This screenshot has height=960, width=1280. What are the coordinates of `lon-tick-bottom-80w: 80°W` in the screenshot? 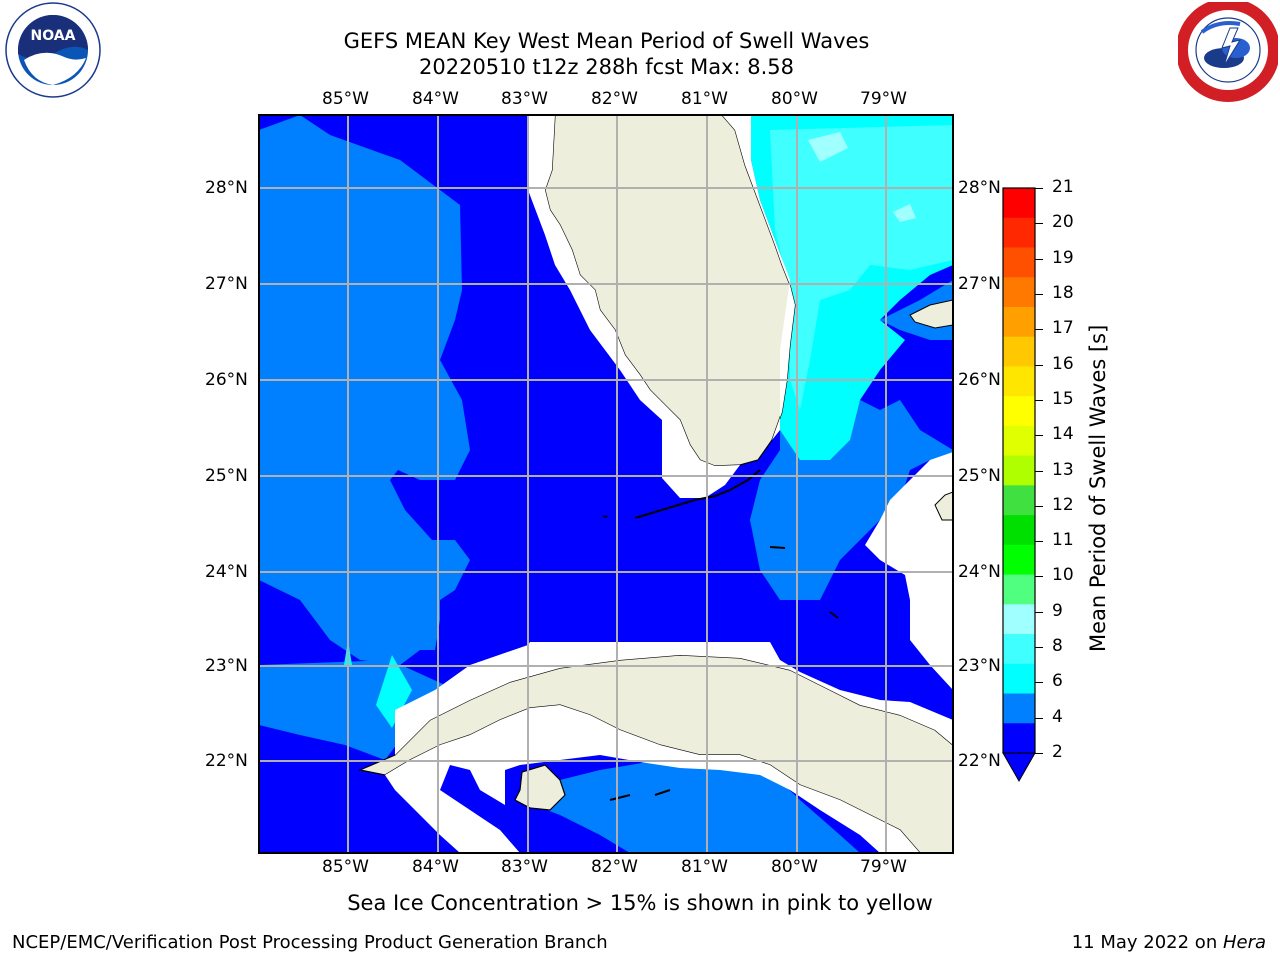 It's located at (794, 867).